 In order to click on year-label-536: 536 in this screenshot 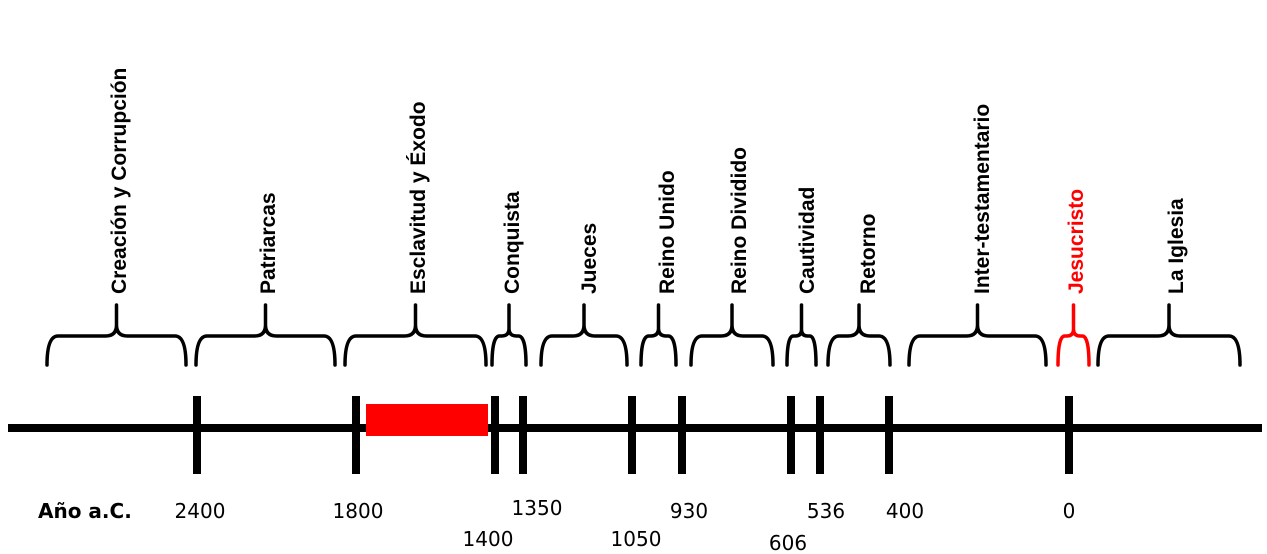, I will do `click(826, 511)`.